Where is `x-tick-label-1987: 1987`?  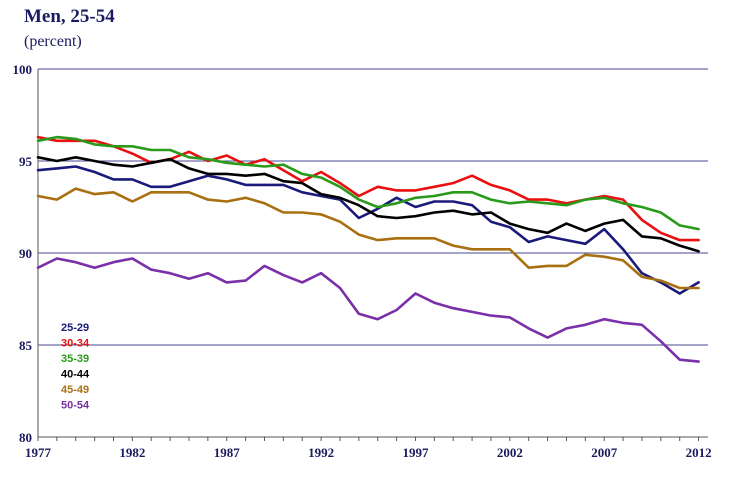 x-tick-label-1987: 1987 is located at coordinates (227, 452).